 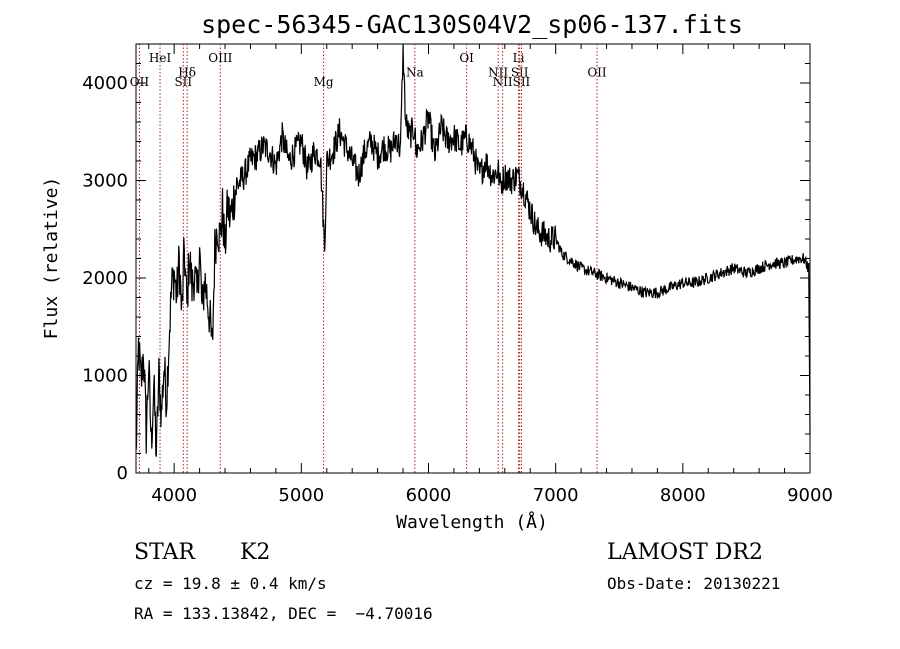 I want to click on object-subclass: K2, so click(x=255, y=552).